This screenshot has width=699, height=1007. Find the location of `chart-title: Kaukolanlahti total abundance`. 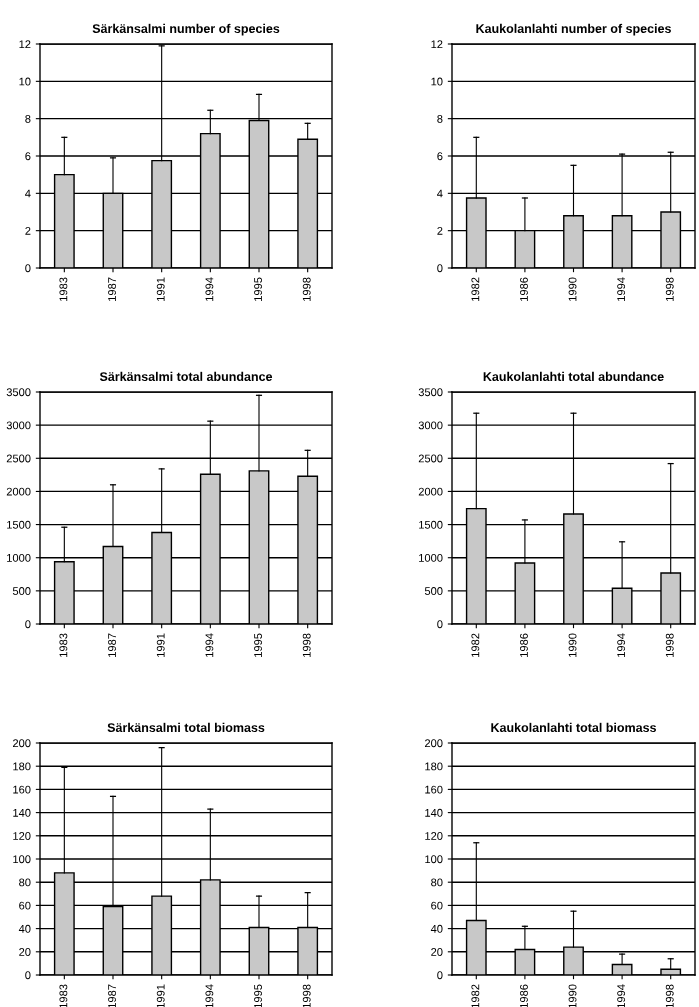

chart-title: Kaukolanlahti total abundance is located at coordinates (573, 376).